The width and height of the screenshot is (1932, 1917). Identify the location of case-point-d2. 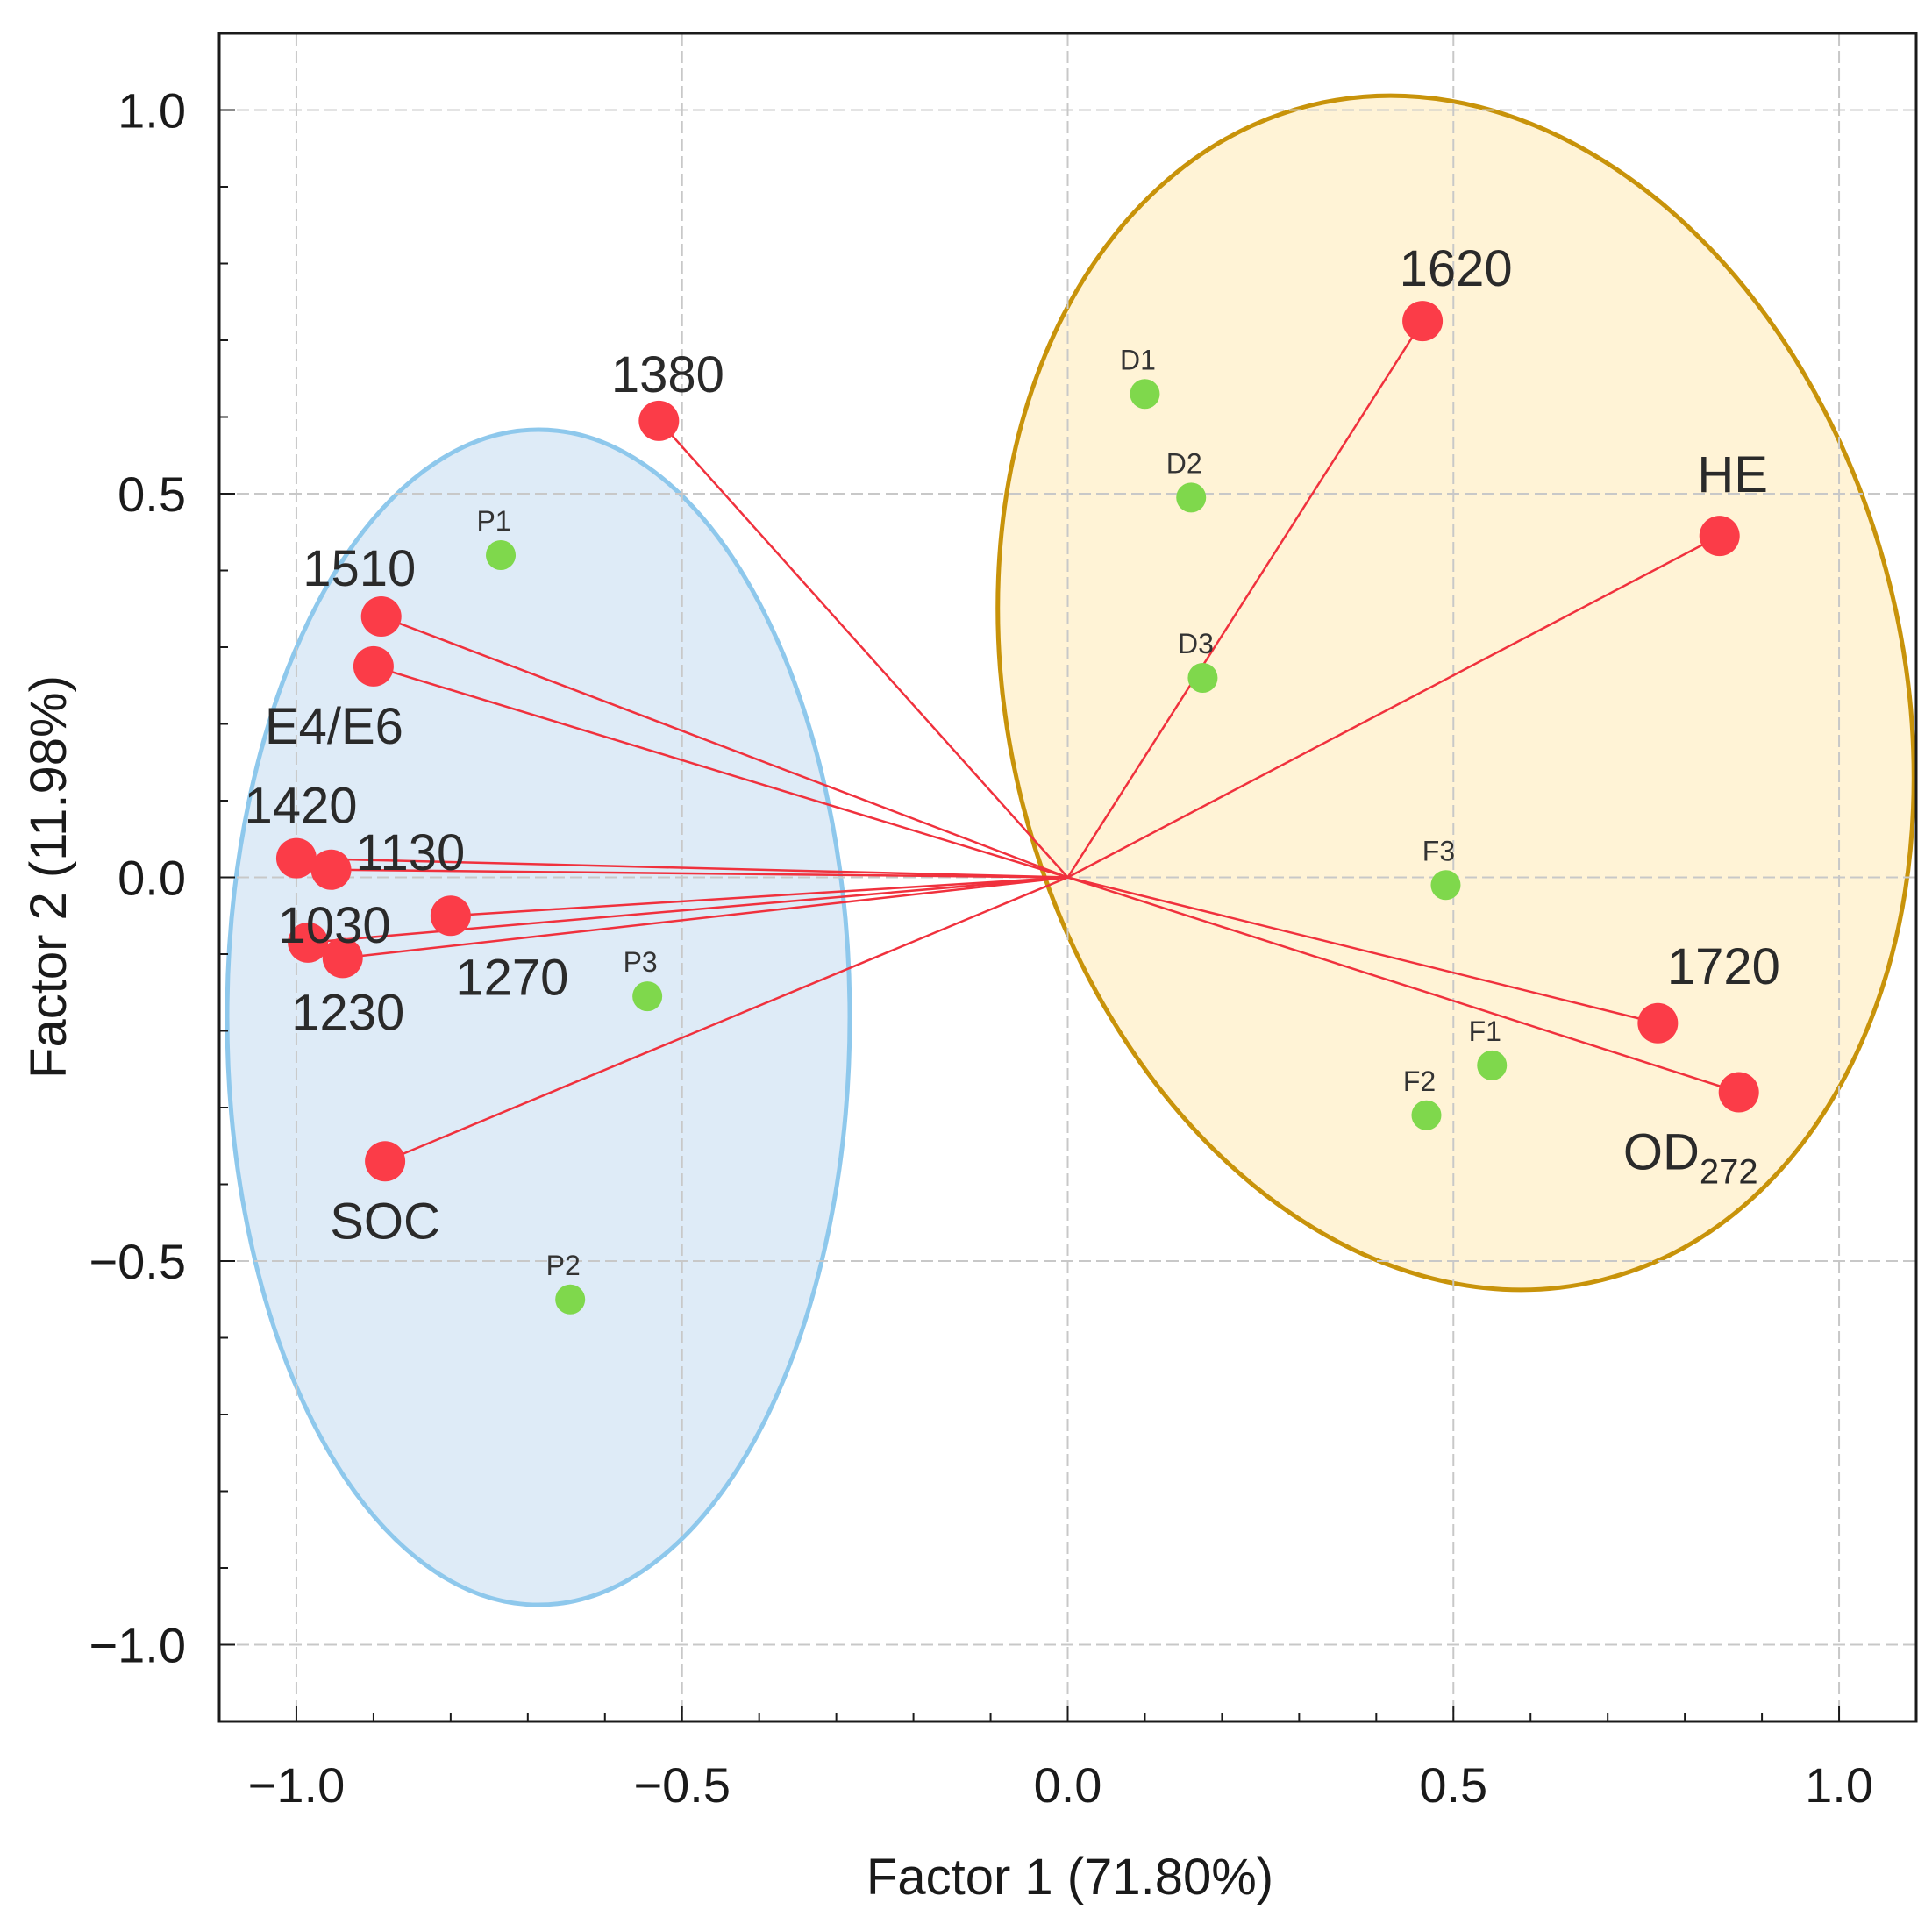
(1192, 497).